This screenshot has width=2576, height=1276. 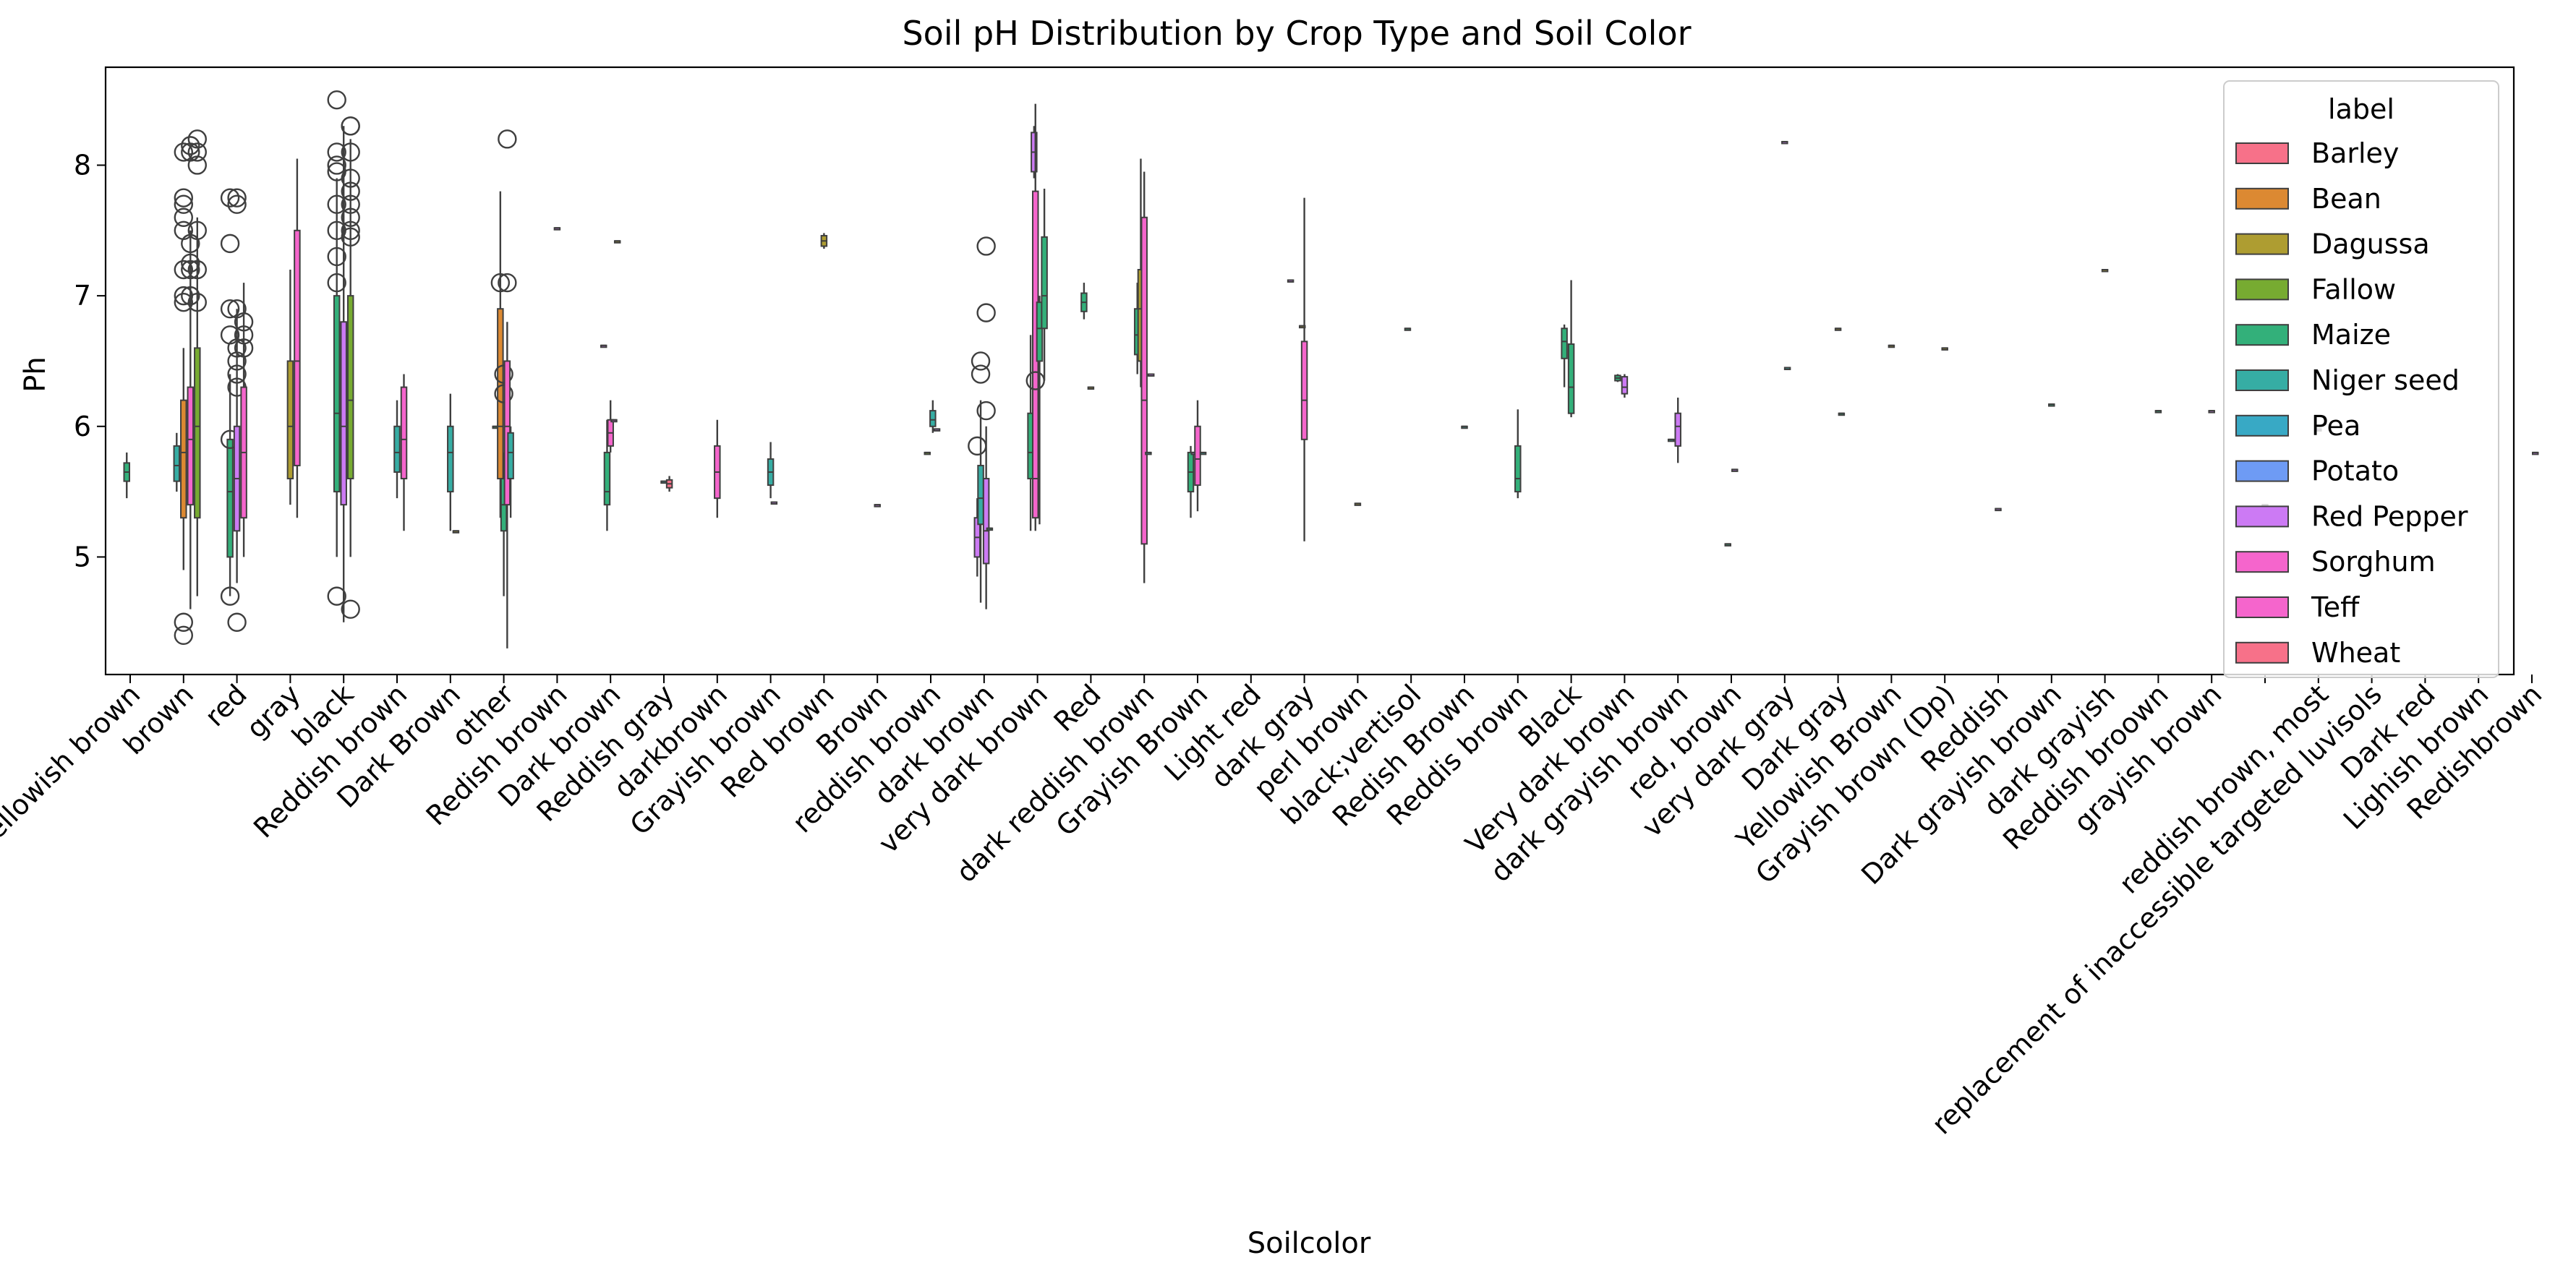 I want to click on box-grayish-brown-dp-, so click(x=1944, y=349).